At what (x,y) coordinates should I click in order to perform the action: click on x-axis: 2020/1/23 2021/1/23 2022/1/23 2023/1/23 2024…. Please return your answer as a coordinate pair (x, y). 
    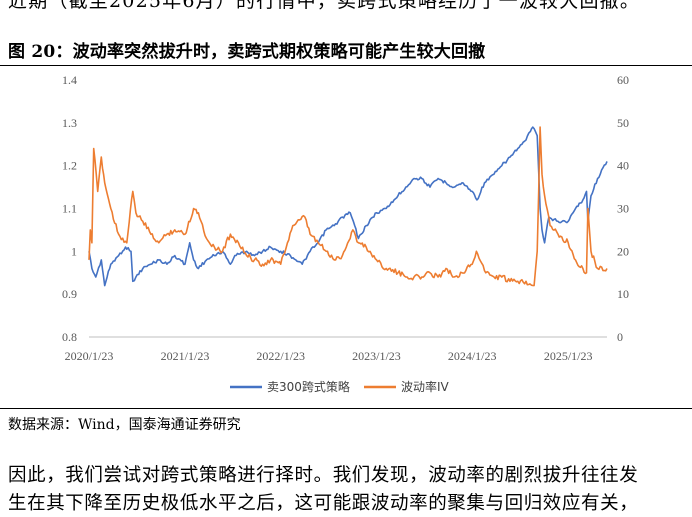
    Looking at the image, I should click on (329, 356).